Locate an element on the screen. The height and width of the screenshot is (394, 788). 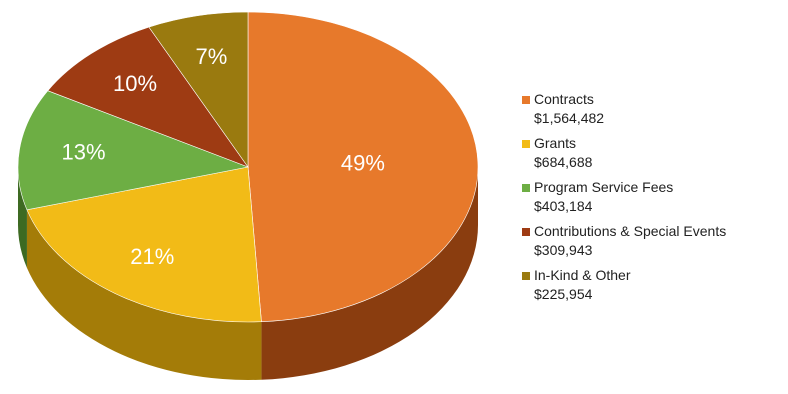
legend-row: Contributions & Special Events is located at coordinates (624, 231).